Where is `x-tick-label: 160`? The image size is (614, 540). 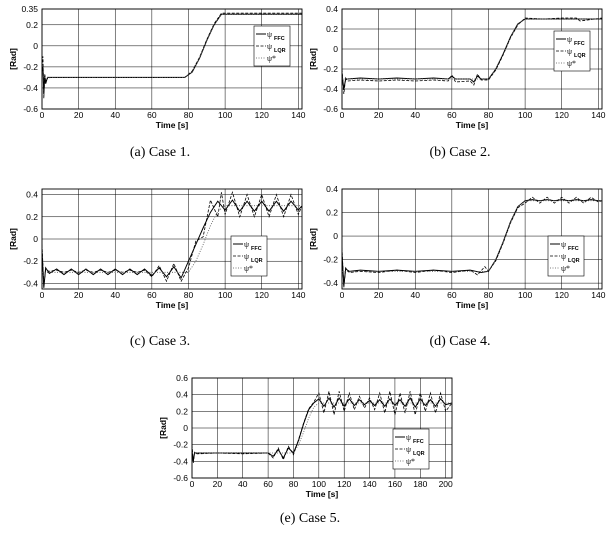
x-tick-label: 160 is located at coordinates (395, 484).